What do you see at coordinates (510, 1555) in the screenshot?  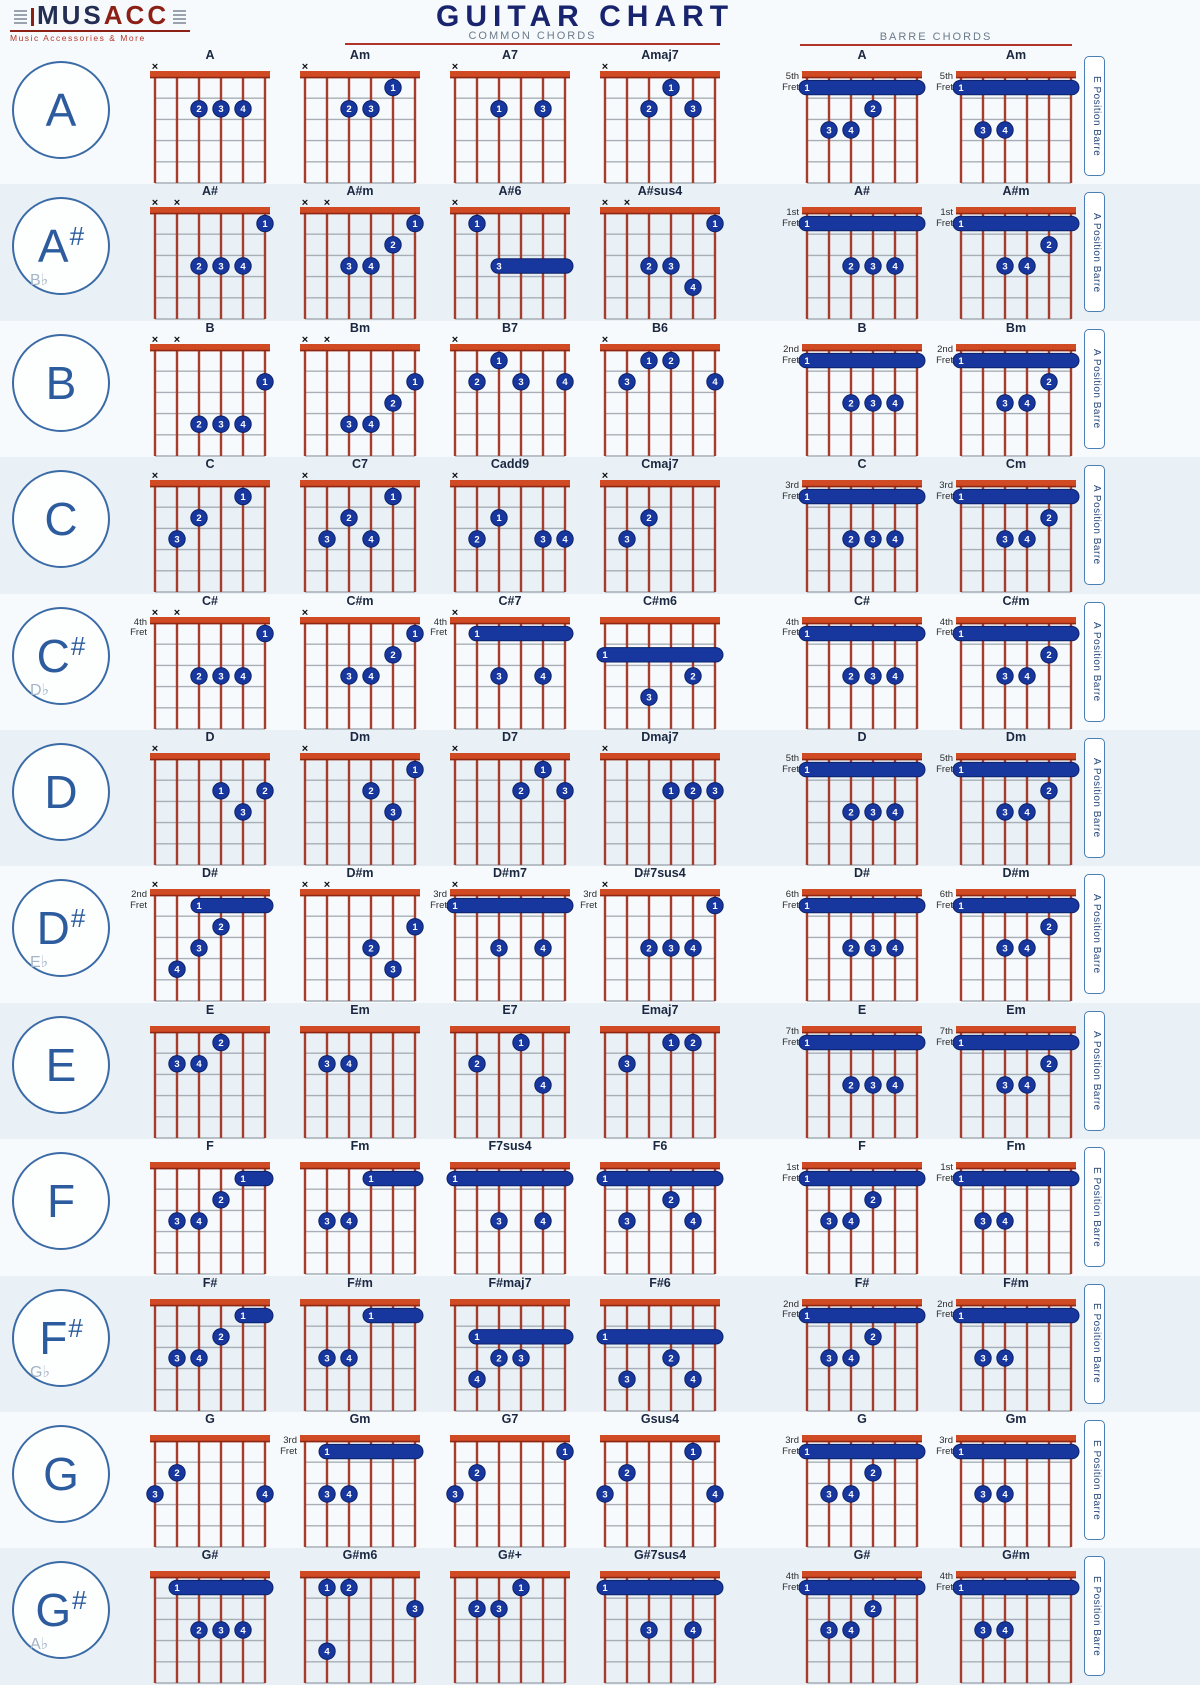 I see `chord-name: G#+` at bounding box center [510, 1555].